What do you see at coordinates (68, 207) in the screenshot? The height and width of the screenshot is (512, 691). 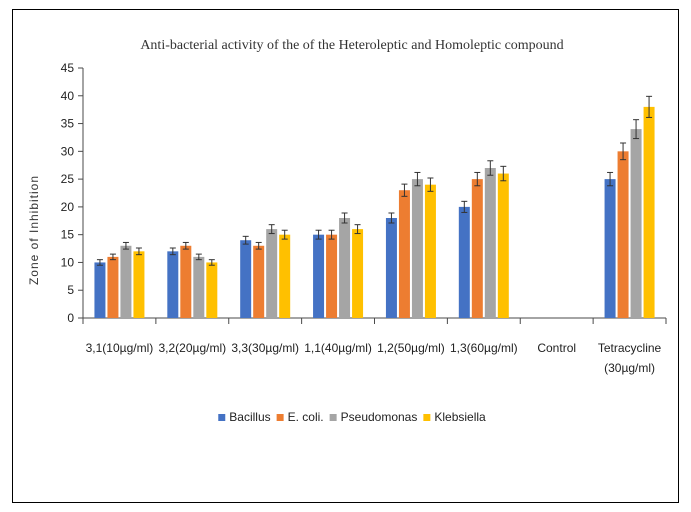 I see `y-tick-label: 20` at bounding box center [68, 207].